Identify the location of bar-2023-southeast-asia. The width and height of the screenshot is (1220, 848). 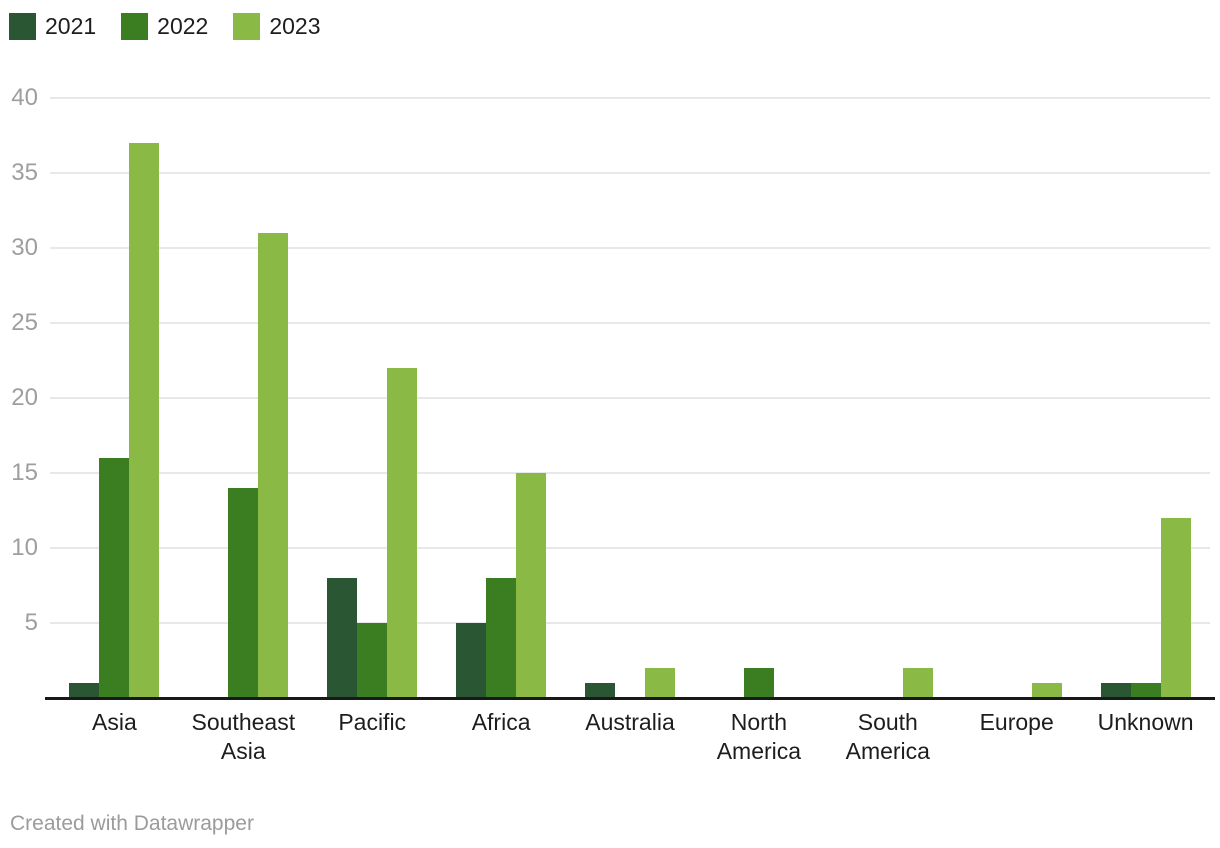
(273, 465).